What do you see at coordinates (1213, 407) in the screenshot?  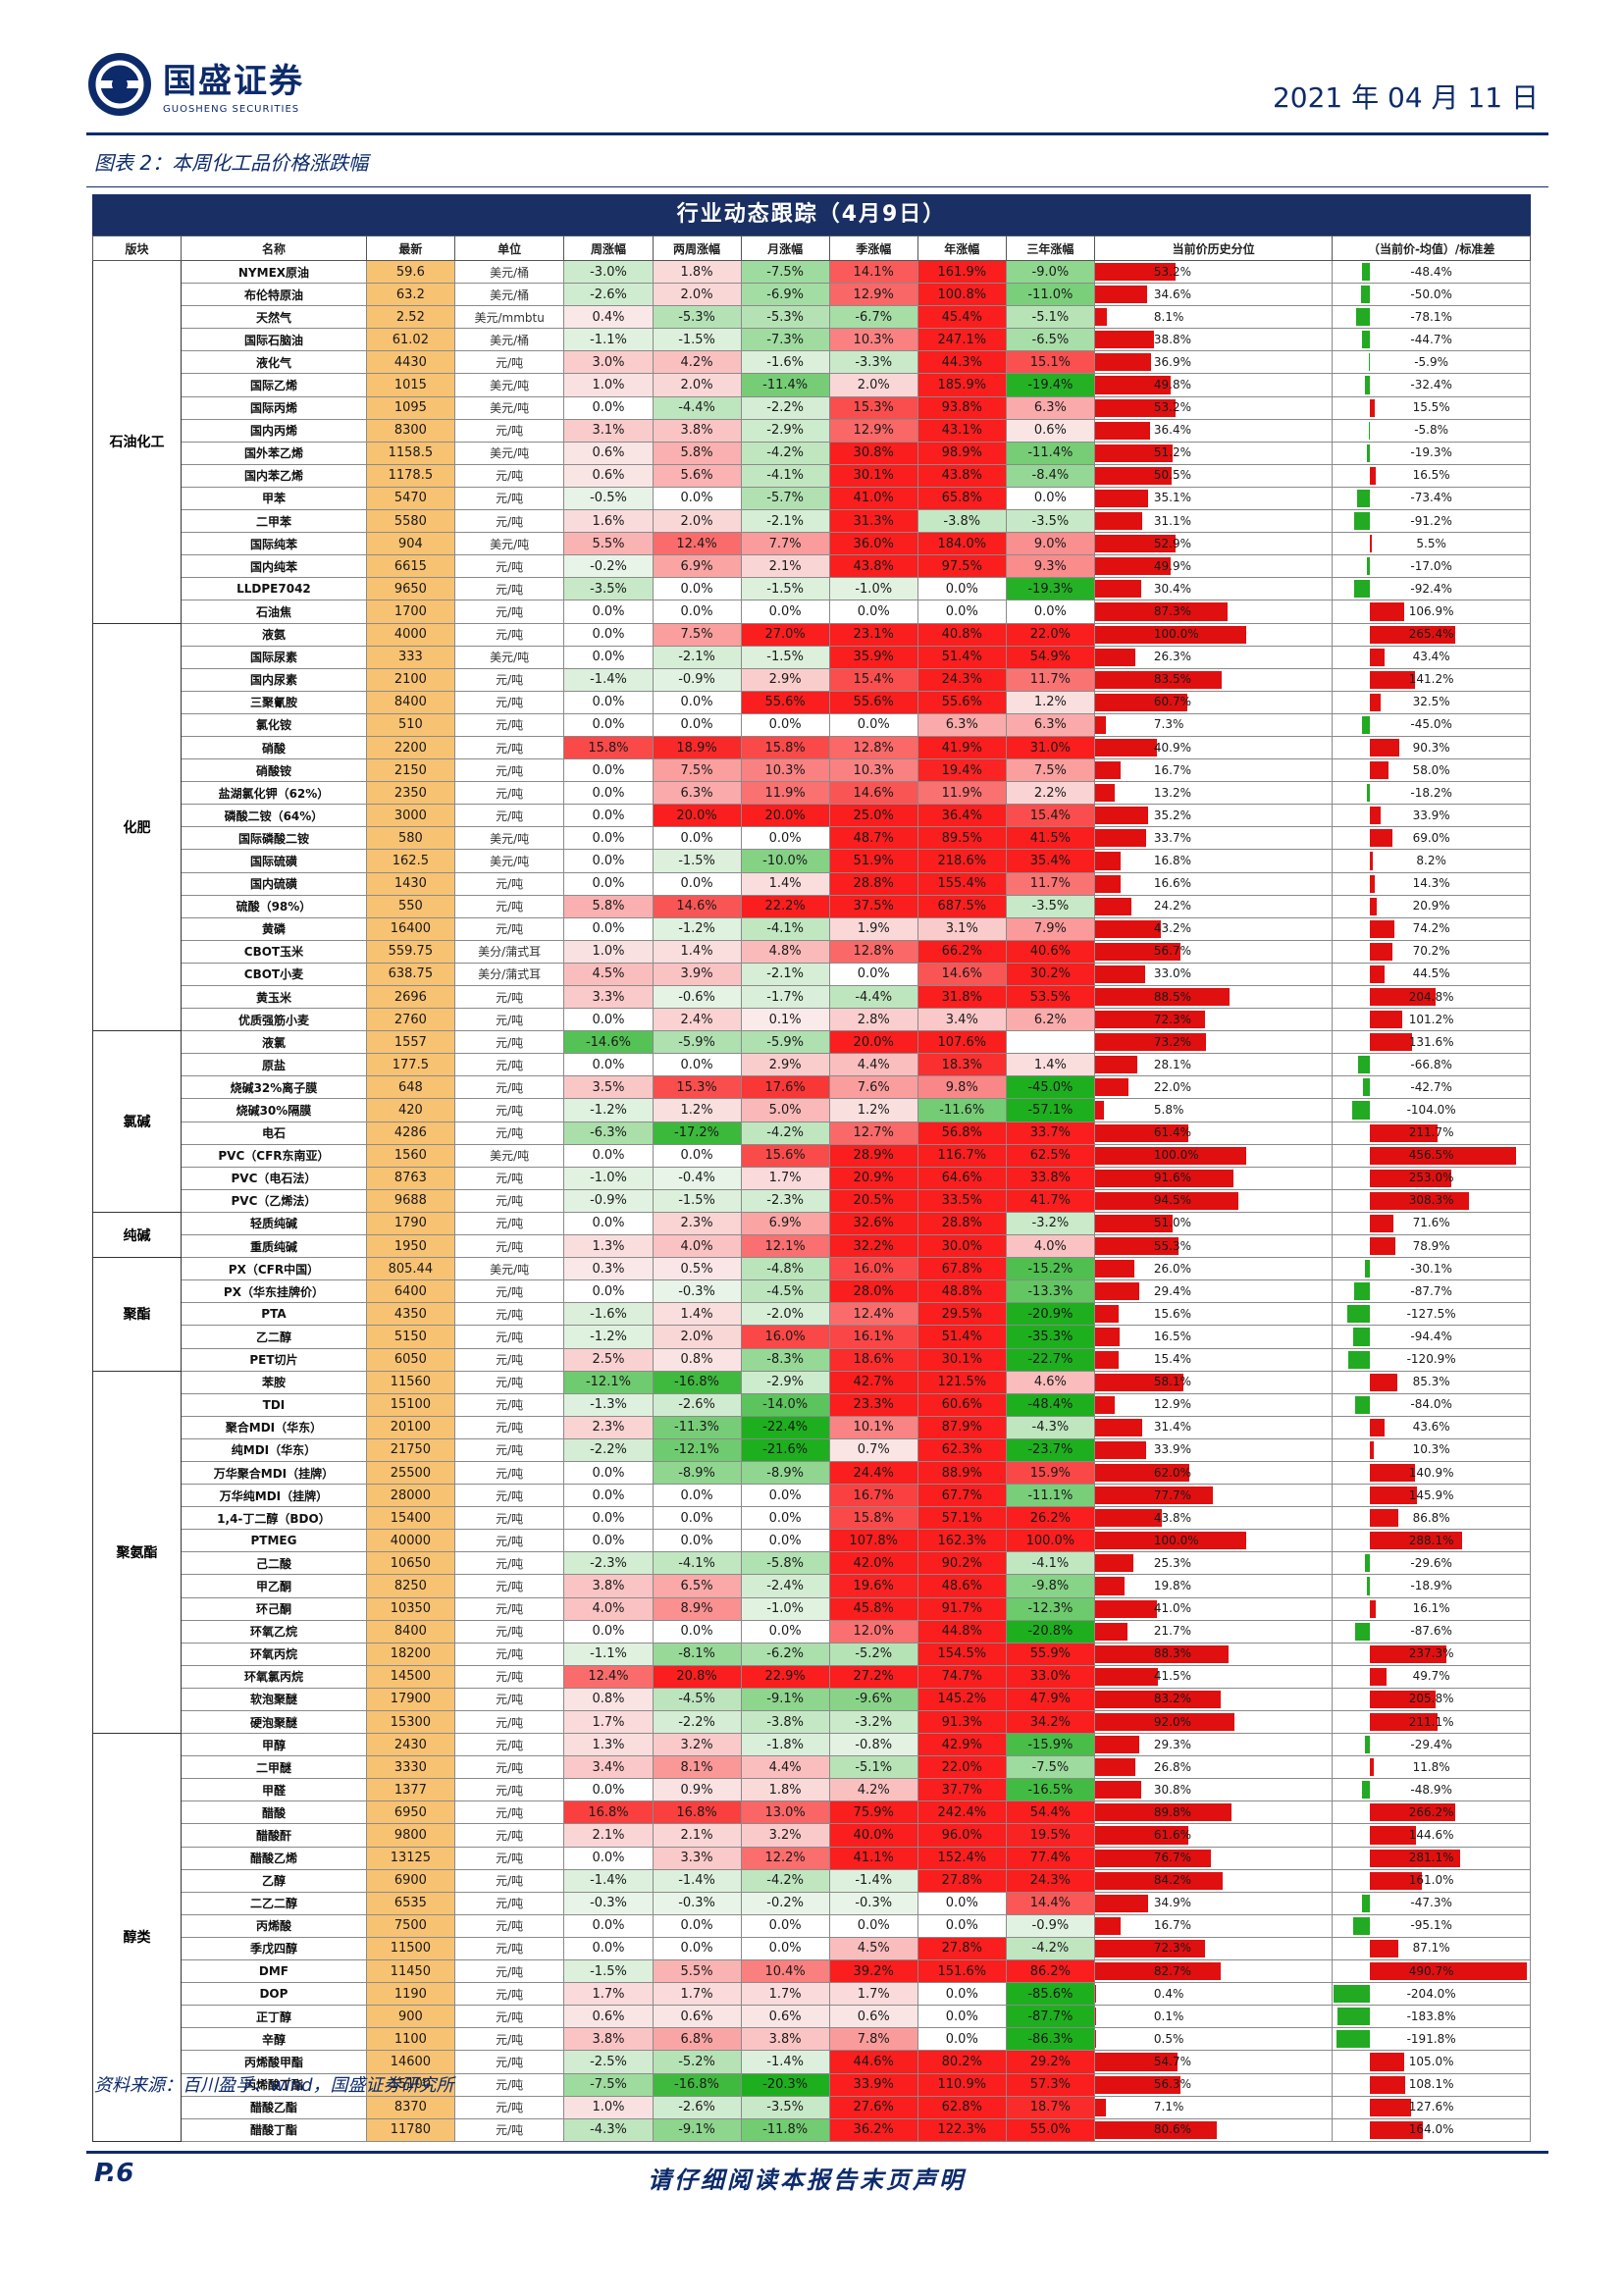 I see `percentile-cell: 53.2%` at bounding box center [1213, 407].